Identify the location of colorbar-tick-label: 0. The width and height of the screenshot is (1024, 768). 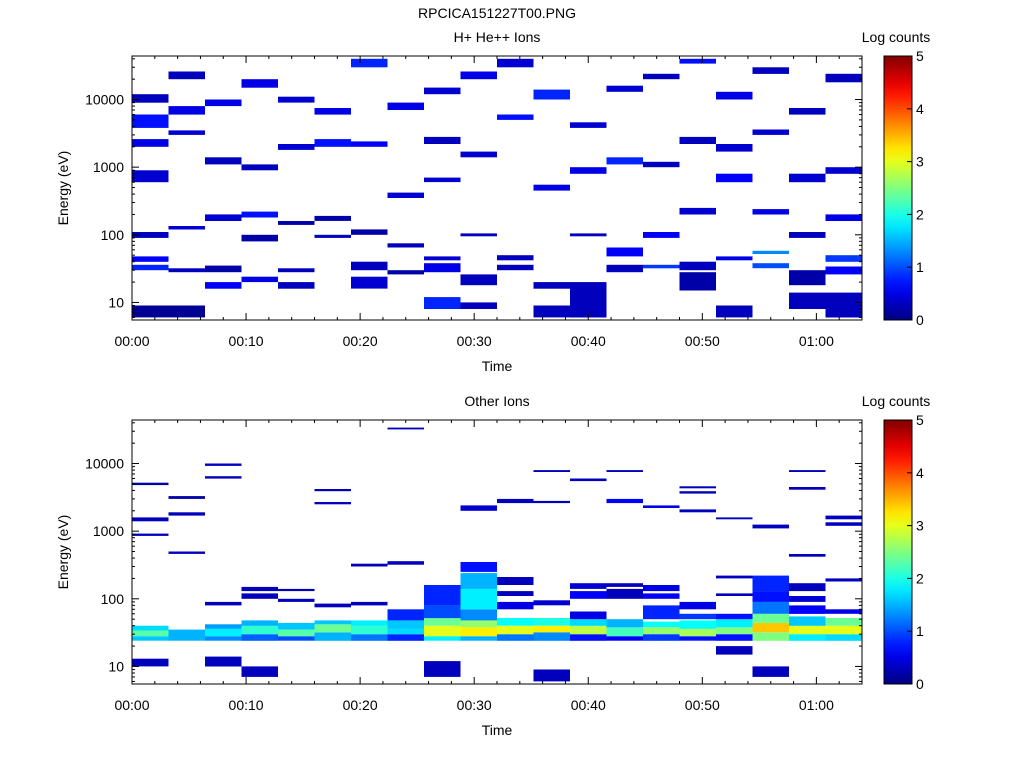
(920, 684).